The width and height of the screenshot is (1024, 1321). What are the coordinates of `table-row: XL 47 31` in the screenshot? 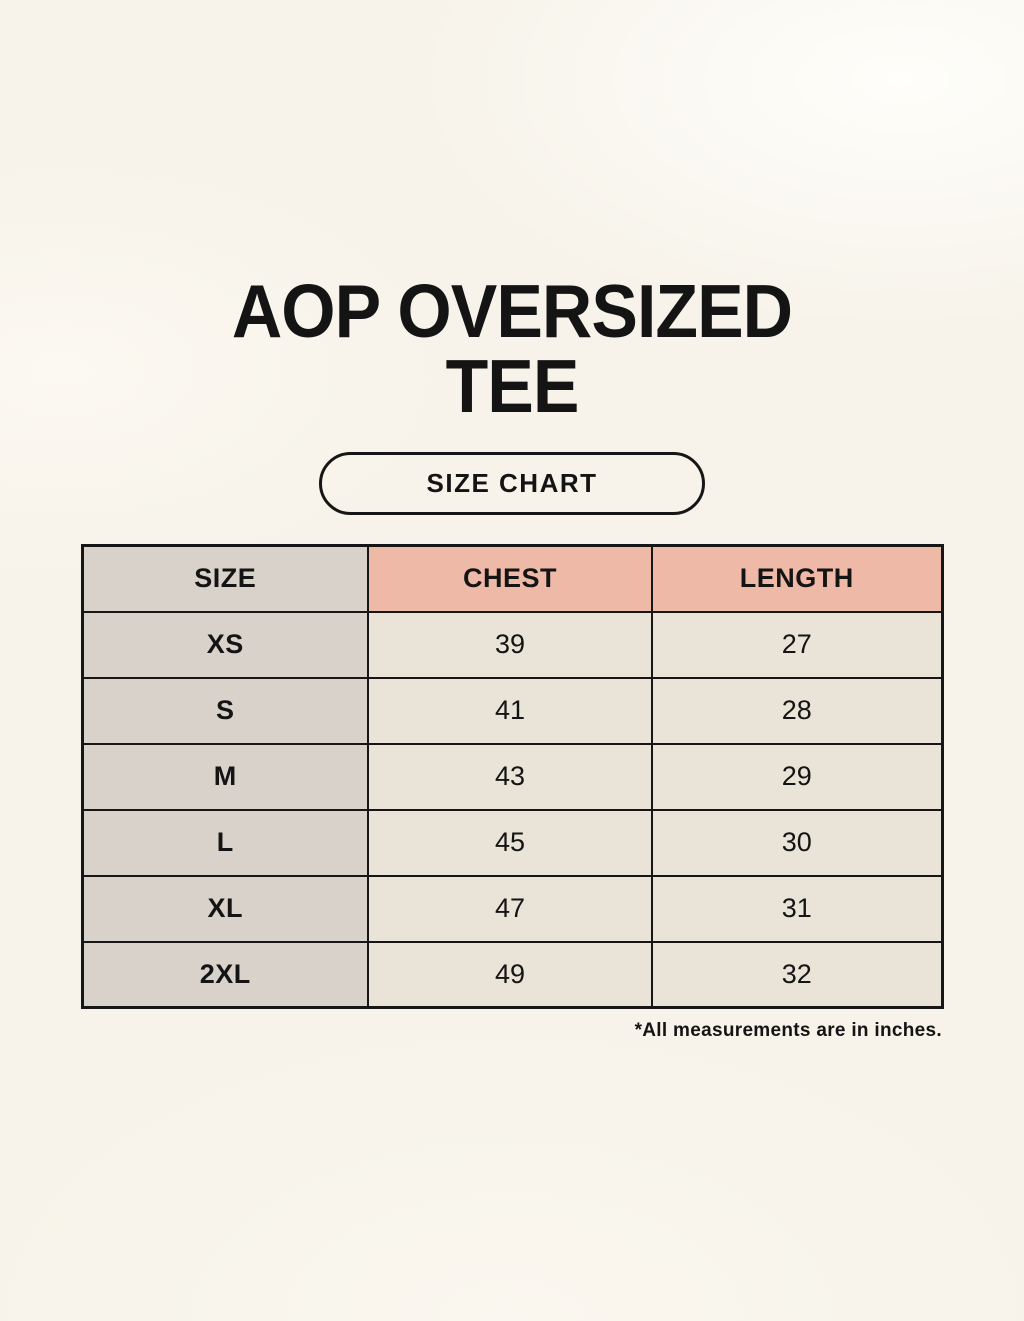 It's located at (512, 908).